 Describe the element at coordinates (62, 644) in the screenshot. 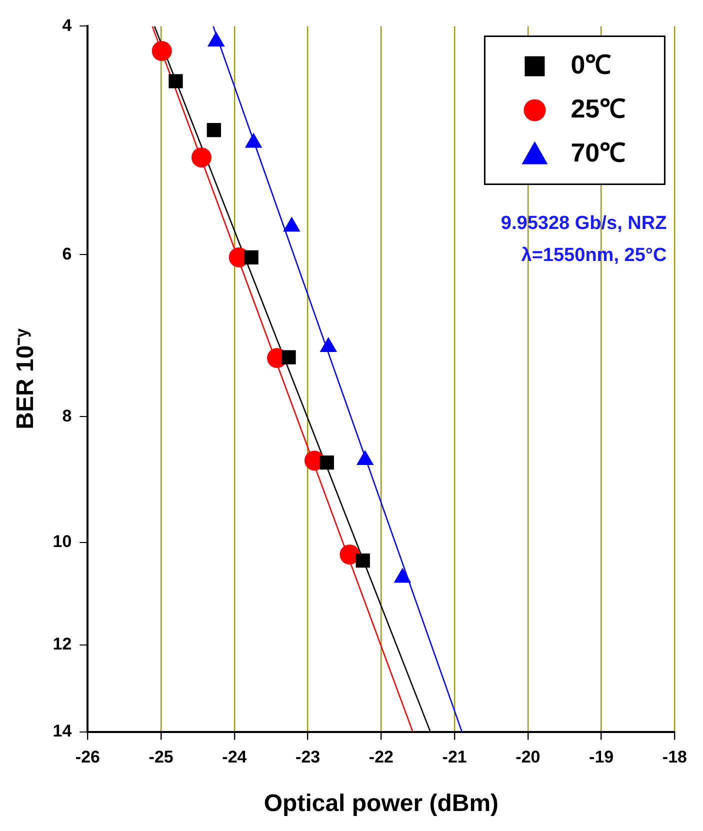

I see `y-tick-label: 12` at that location.